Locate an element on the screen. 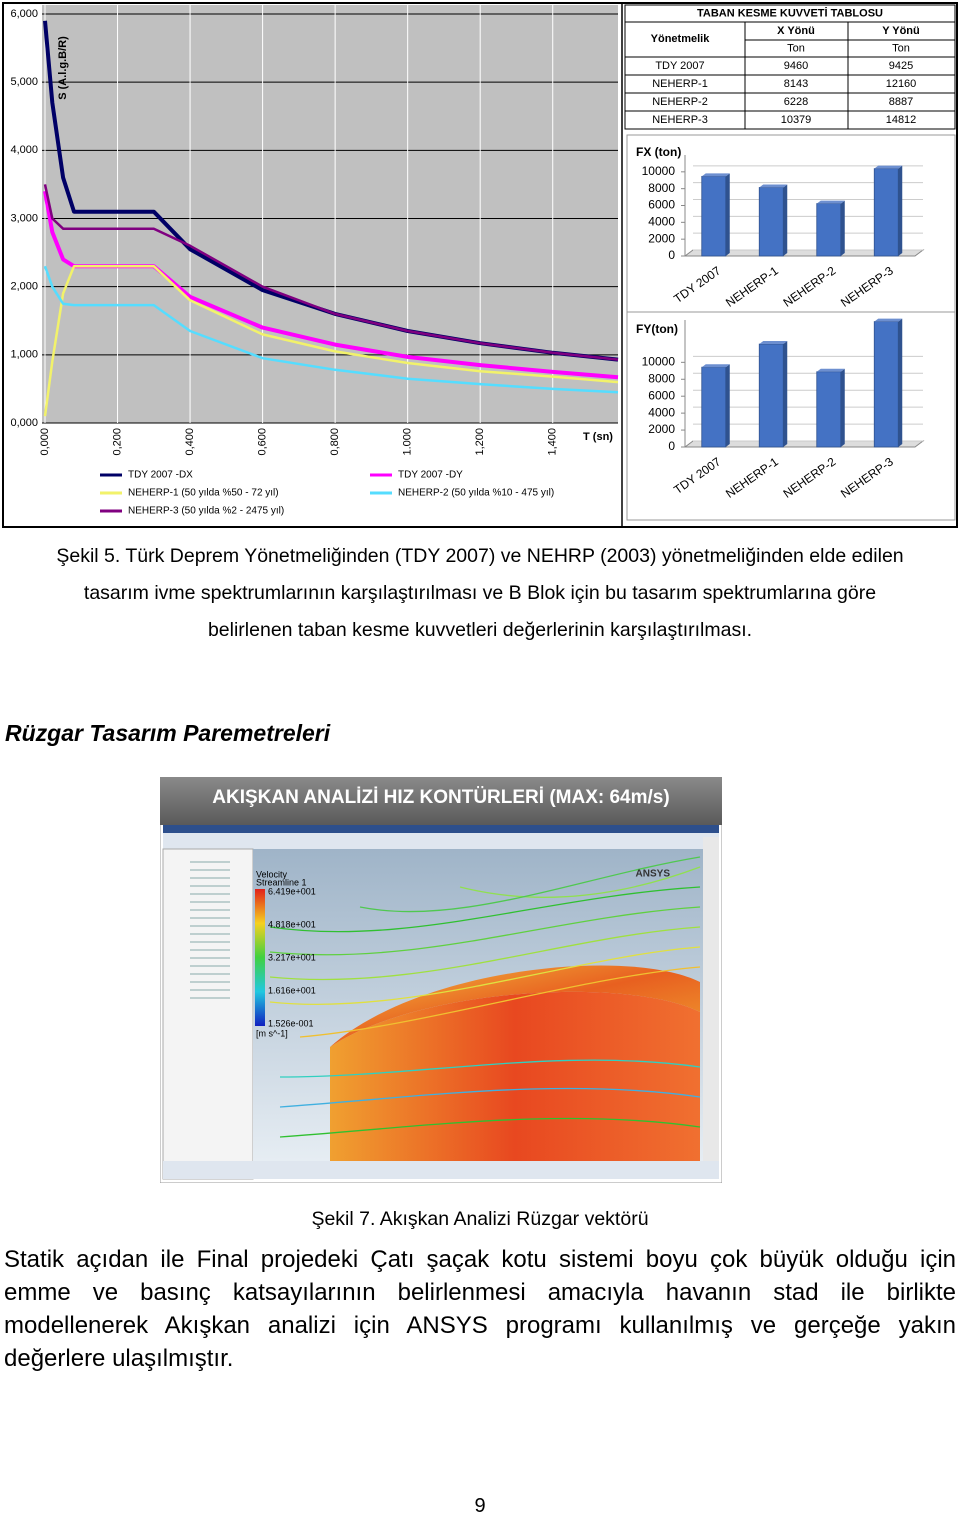 Image resolution: width=960 pixels, height=1517 pixels. legend-label: TDY 2007 -DX is located at coordinates (160, 475).